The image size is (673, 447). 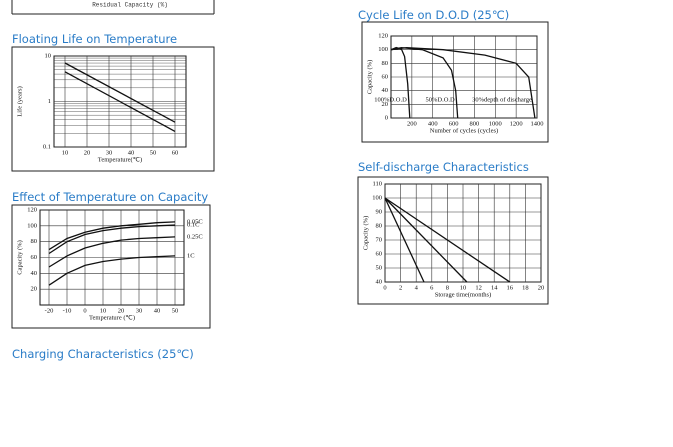 I want to click on curve-label: 0.05C, so click(x=195, y=221).